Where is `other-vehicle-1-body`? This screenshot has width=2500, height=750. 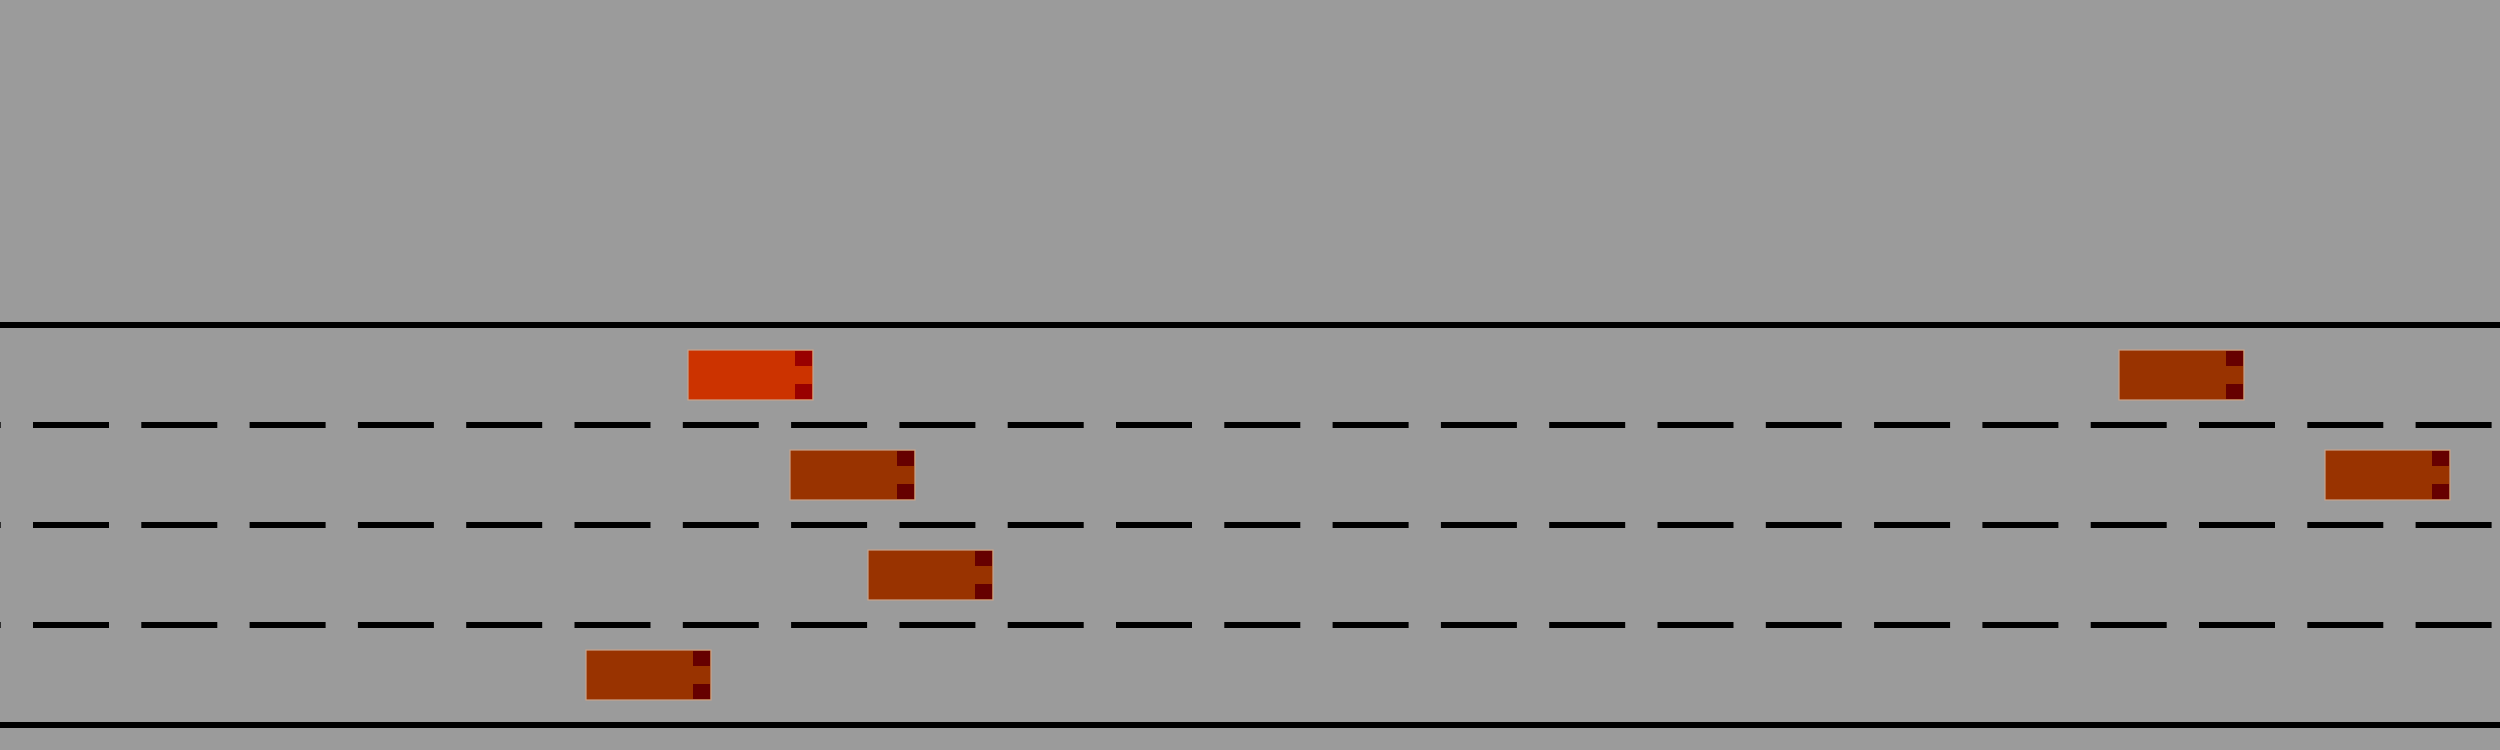 other-vehicle-1-body is located at coordinates (2181, 375).